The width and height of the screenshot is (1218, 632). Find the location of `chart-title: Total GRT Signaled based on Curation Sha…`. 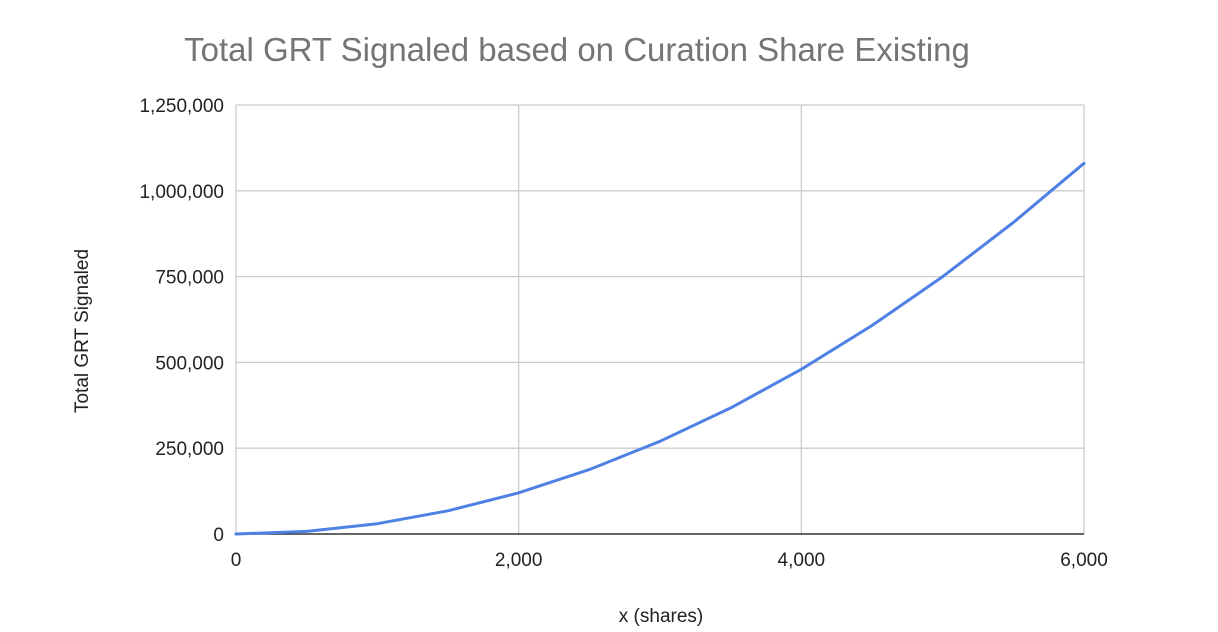

chart-title: Total GRT Signaled based on Curation Sha… is located at coordinates (577, 49).